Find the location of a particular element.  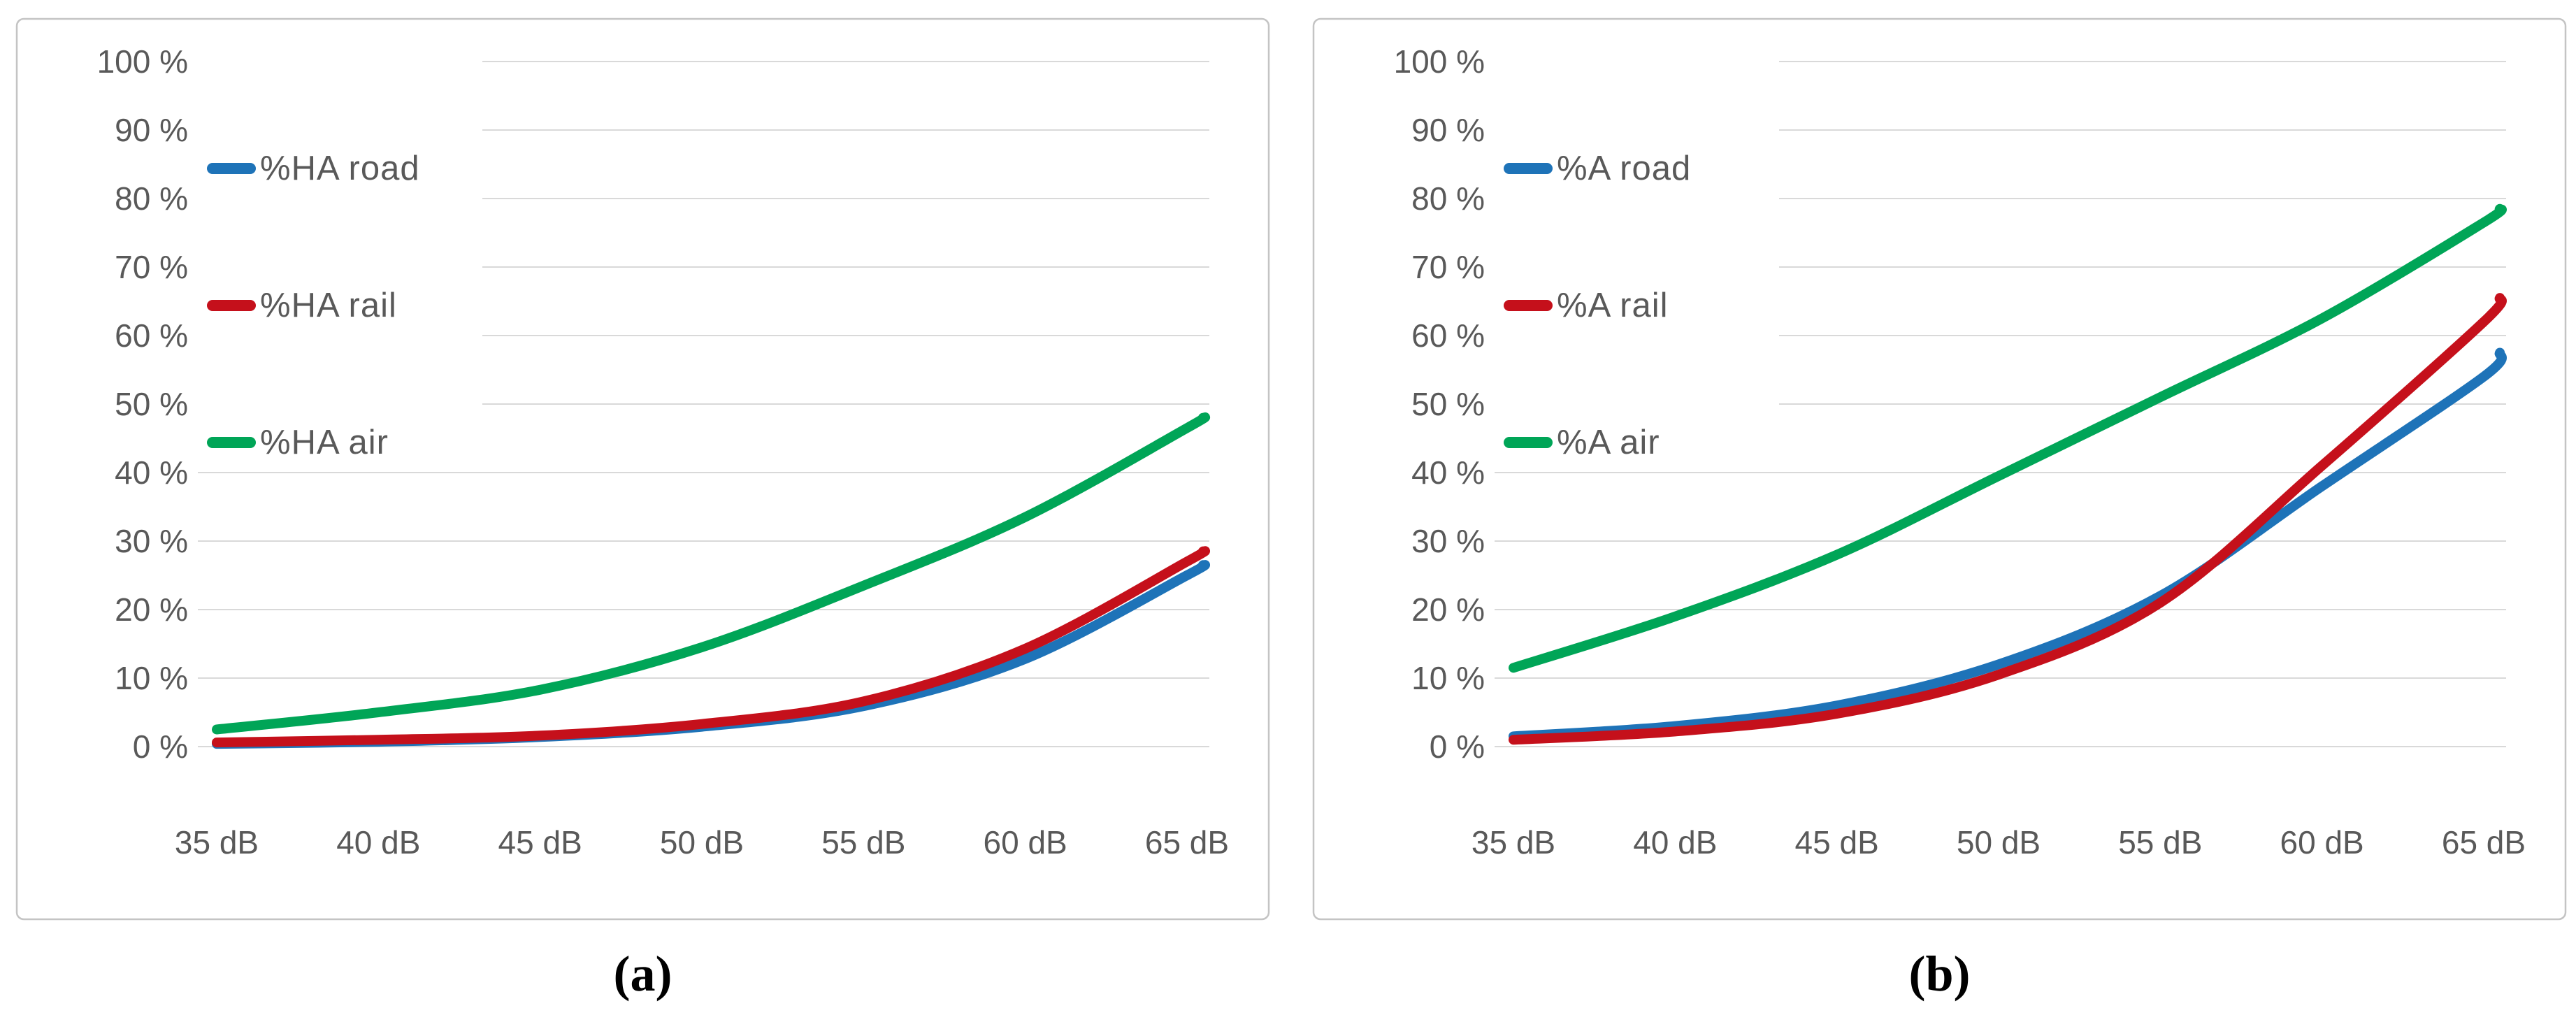

legend-item-rail: %A rail is located at coordinates (1586, 305).